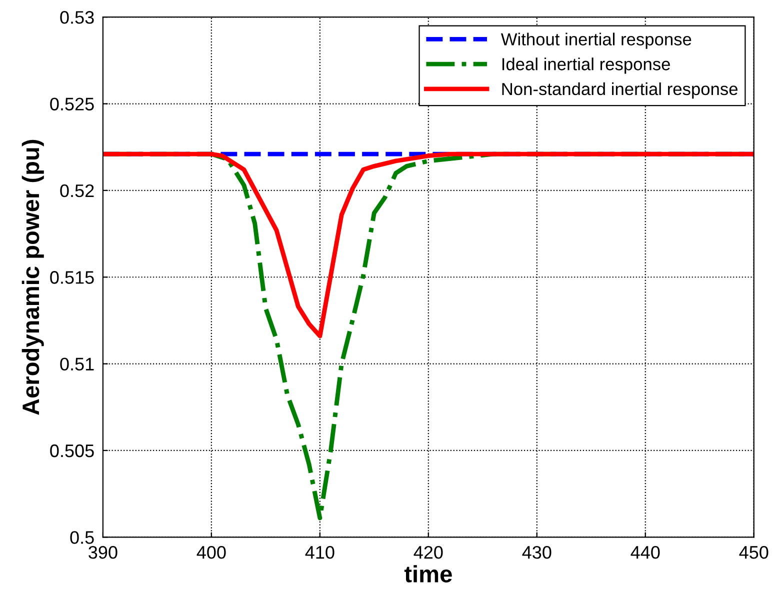 The width and height of the screenshot is (774, 589). What do you see at coordinates (537, 552) in the screenshot?
I see `x-tick-label: 430` at bounding box center [537, 552].